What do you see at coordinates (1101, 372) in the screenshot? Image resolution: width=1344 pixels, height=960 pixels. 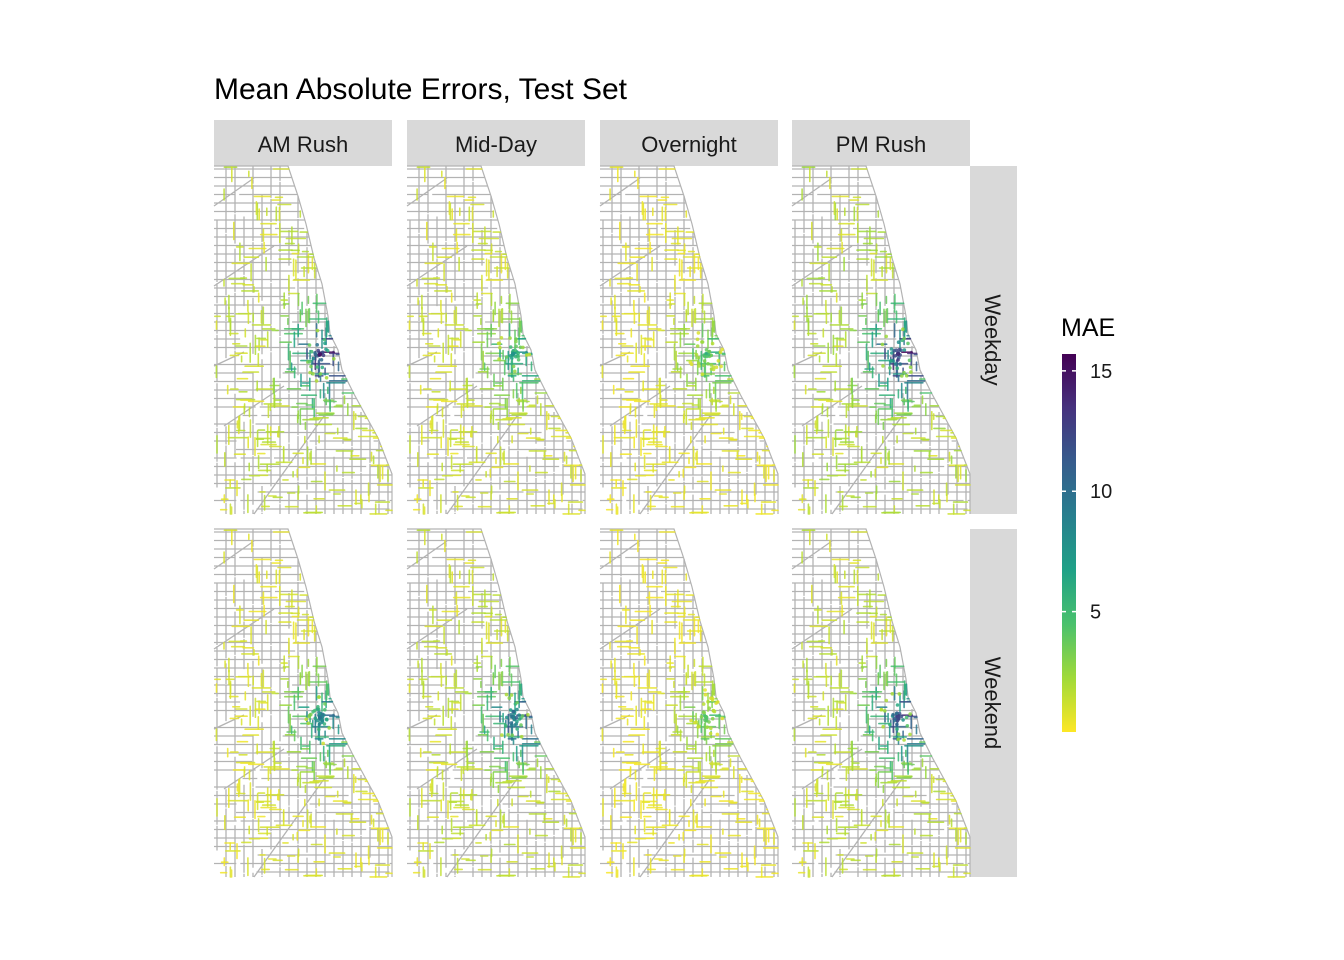 I see `legend-tick-label: 15` at bounding box center [1101, 372].